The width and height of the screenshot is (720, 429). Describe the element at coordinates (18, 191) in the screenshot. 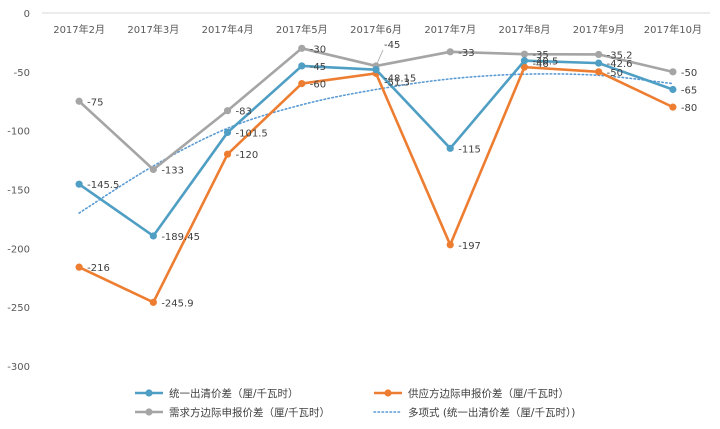

I see `y-tick-label-3: -150` at that location.